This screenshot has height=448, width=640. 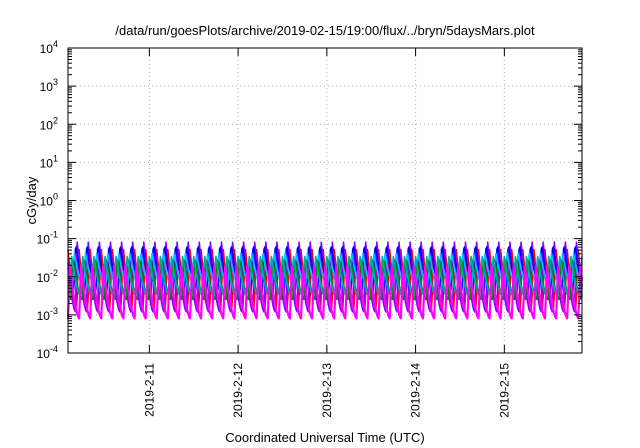 What do you see at coordinates (31, 200) in the screenshot?
I see `y-axis-label: cGy/day` at bounding box center [31, 200].